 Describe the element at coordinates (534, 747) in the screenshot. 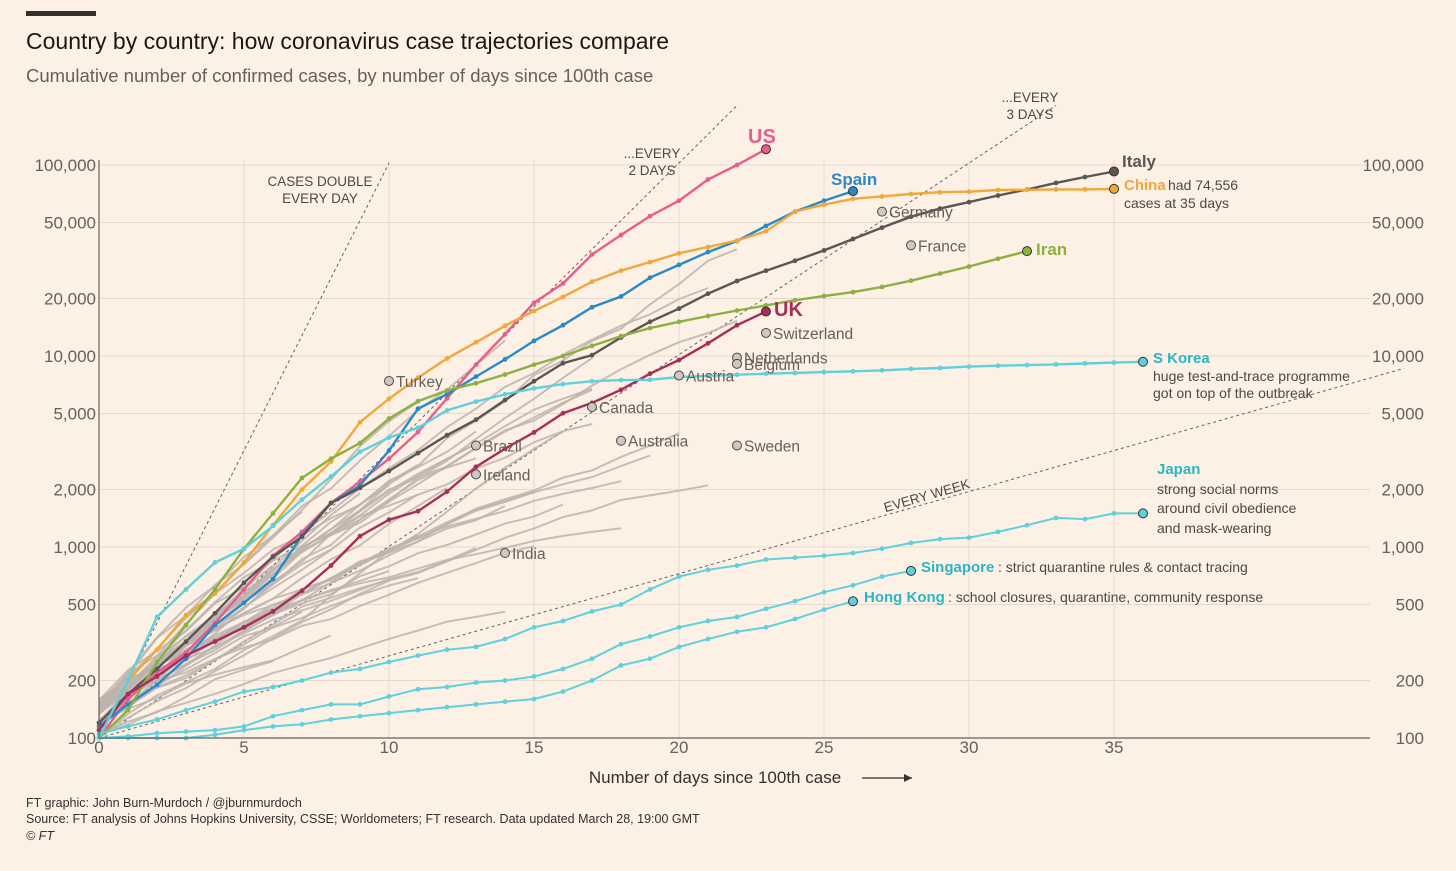

I see `x-tick-label: 15` at that location.